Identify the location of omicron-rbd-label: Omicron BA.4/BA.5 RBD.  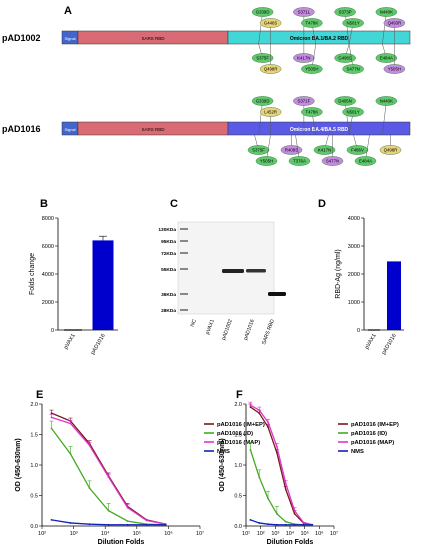
(319, 130).